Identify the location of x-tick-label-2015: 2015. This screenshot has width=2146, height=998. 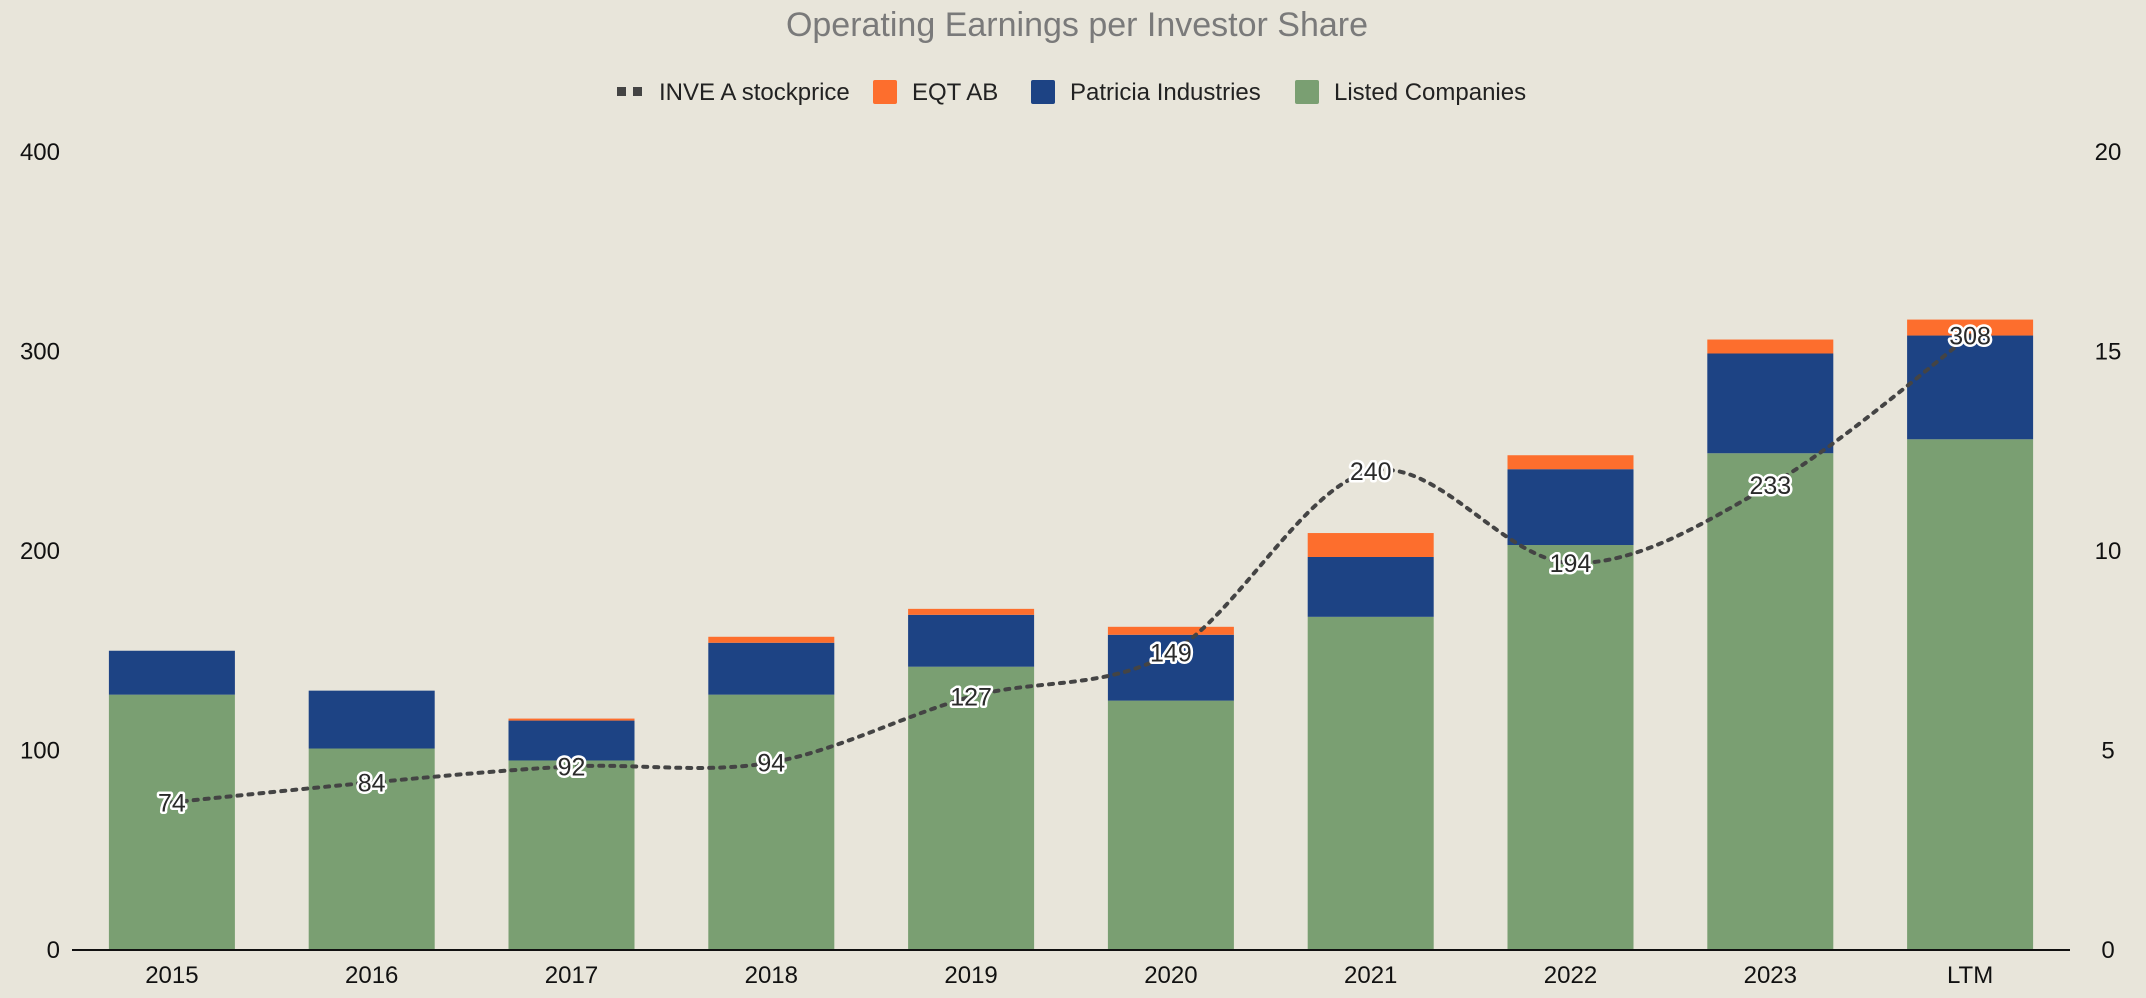
(171, 975).